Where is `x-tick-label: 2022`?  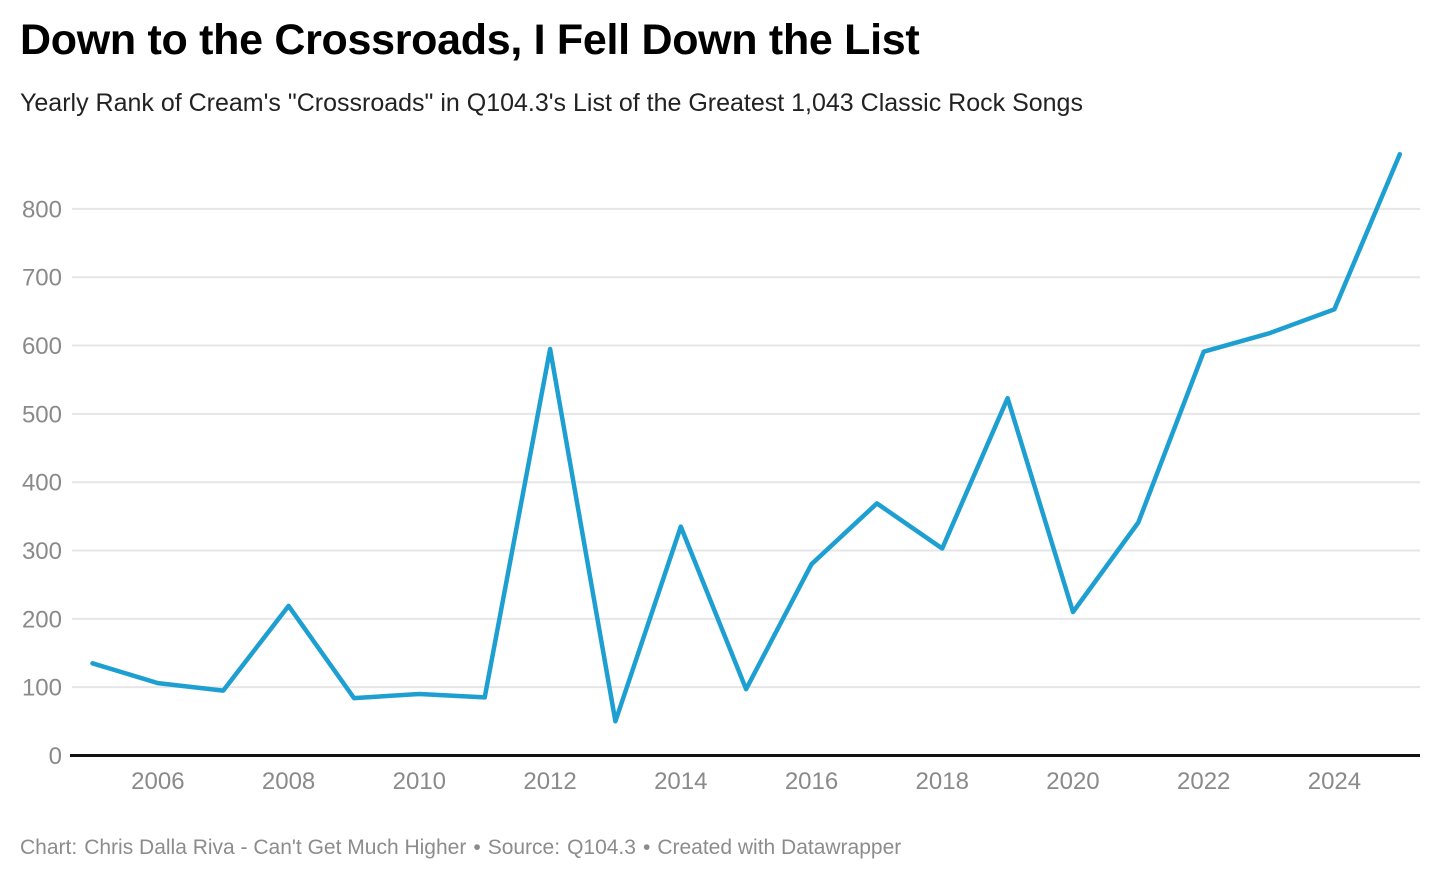 x-tick-label: 2022 is located at coordinates (1203, 781).